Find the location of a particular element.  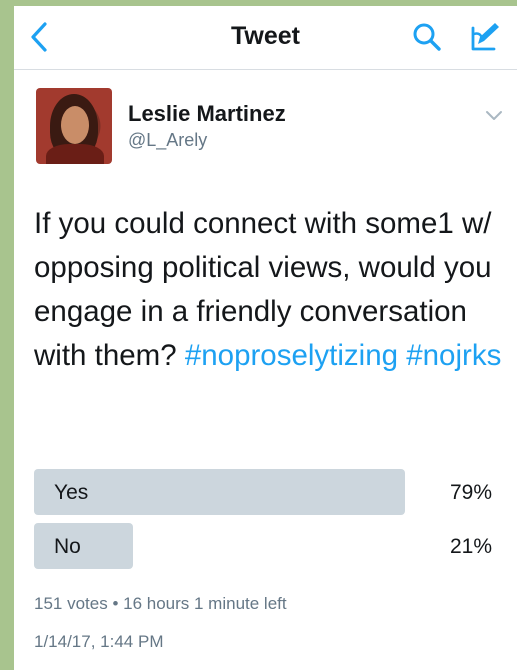

poll-option-label: Yes is located at coordinates (71, 492).